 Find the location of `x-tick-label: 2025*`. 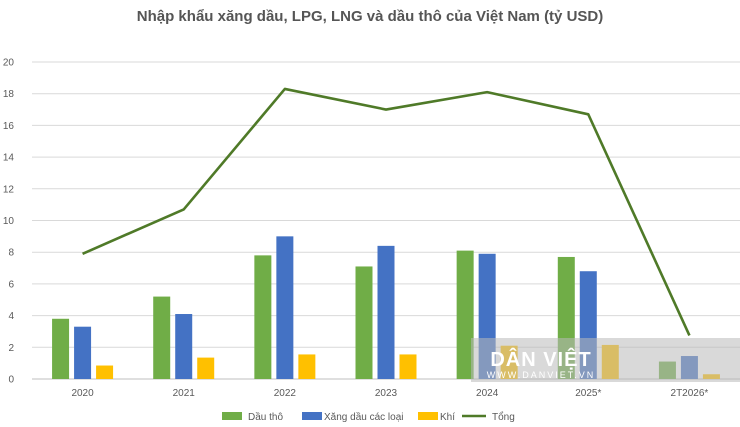

x-tick-label: 2025* is located at coordinates (588, 393).